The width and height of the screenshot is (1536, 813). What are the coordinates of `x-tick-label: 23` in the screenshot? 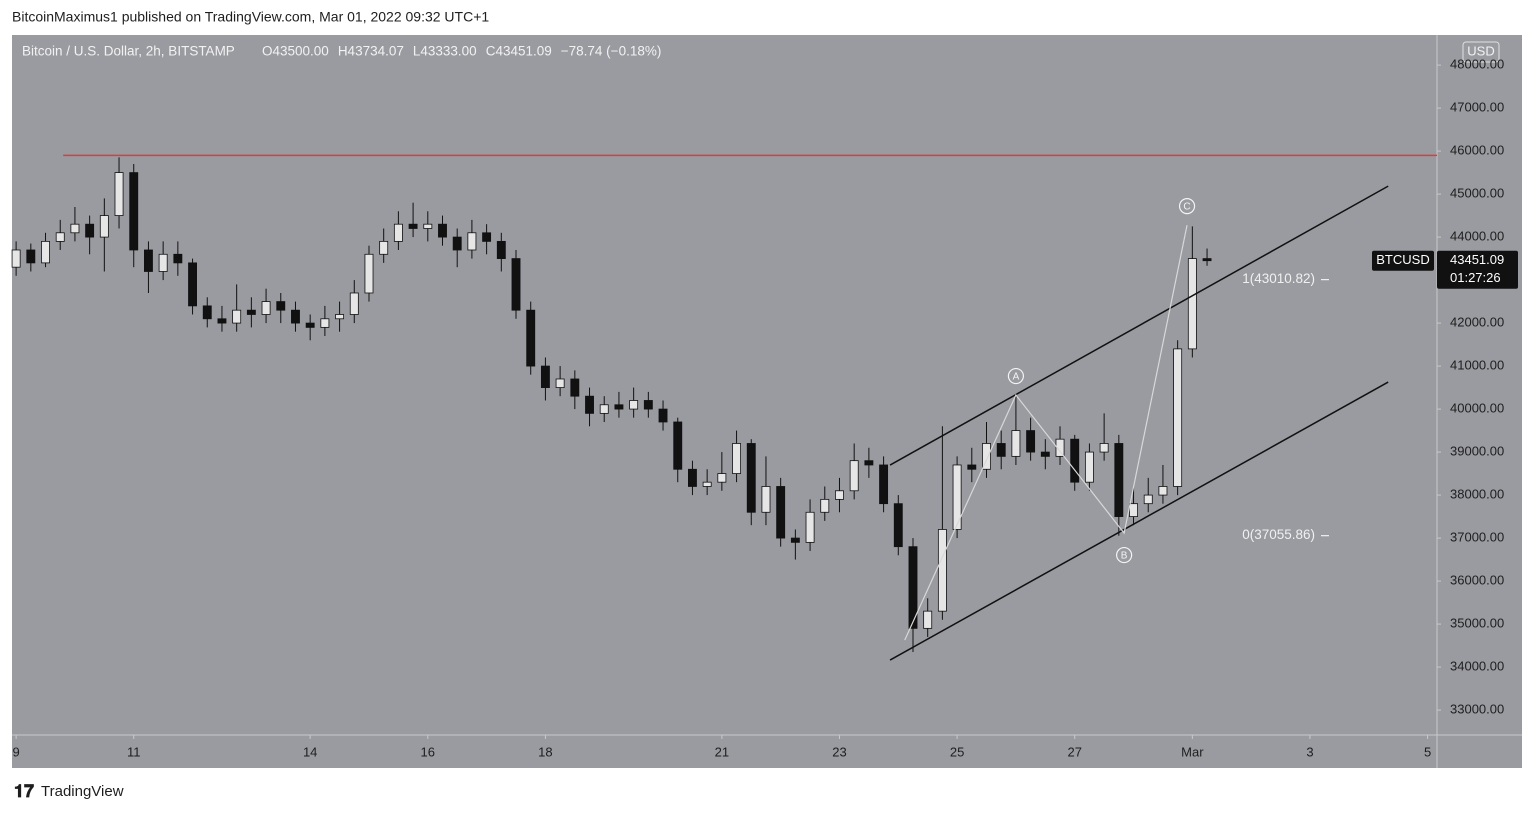 It's located at (839, 751).